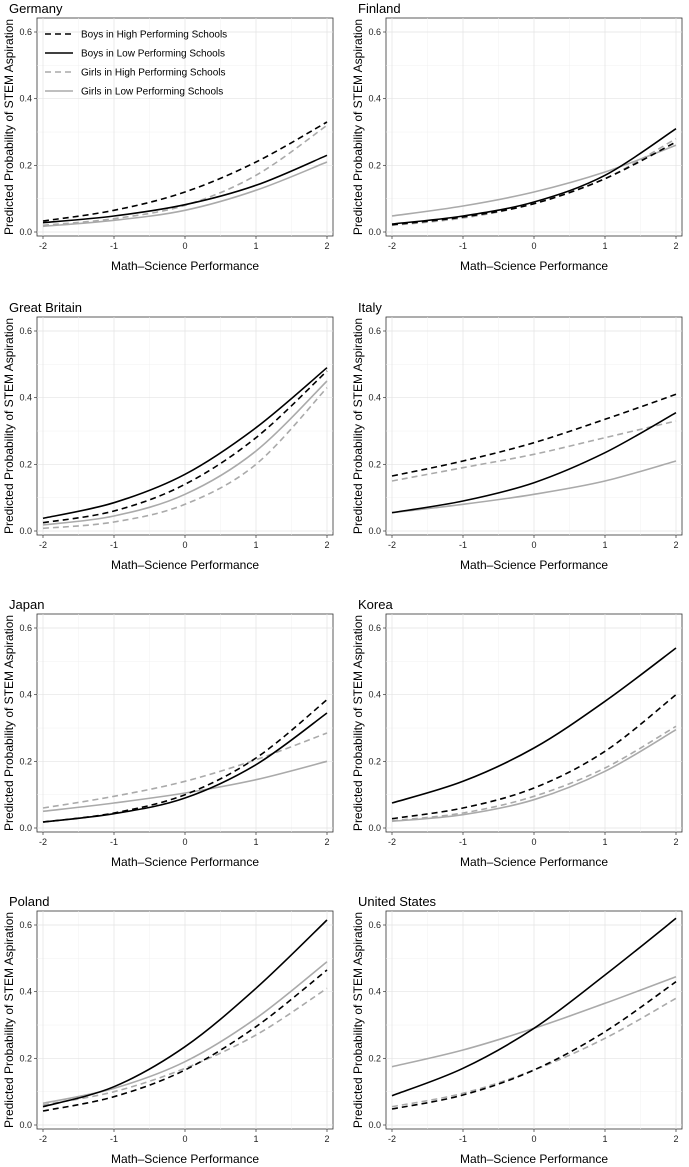 This screenshot has height=1167, width=689. I want to click on panel-title: Poland, so click(29, 901).